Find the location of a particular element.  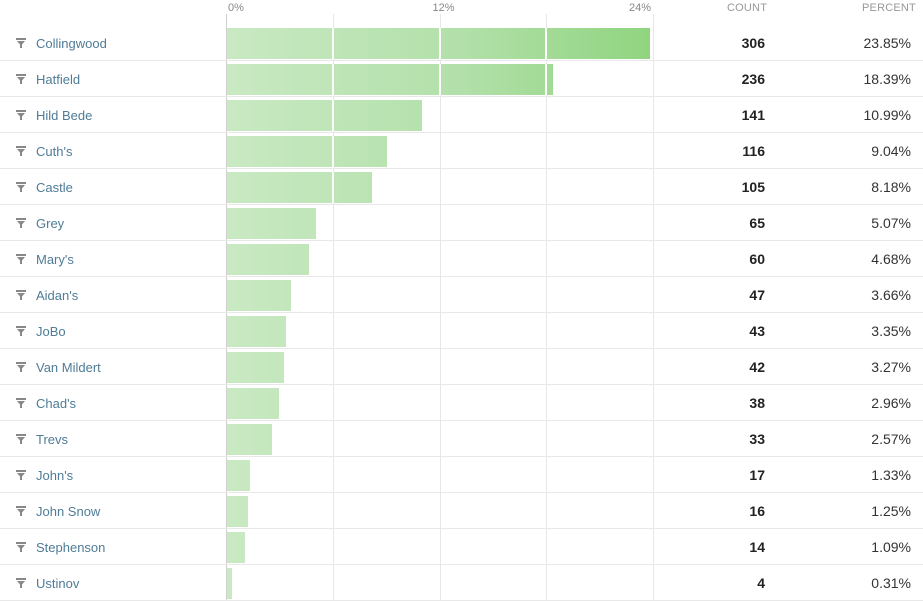

table-row: Ustinov 4 0.31% is located at coordinates (461, 583).